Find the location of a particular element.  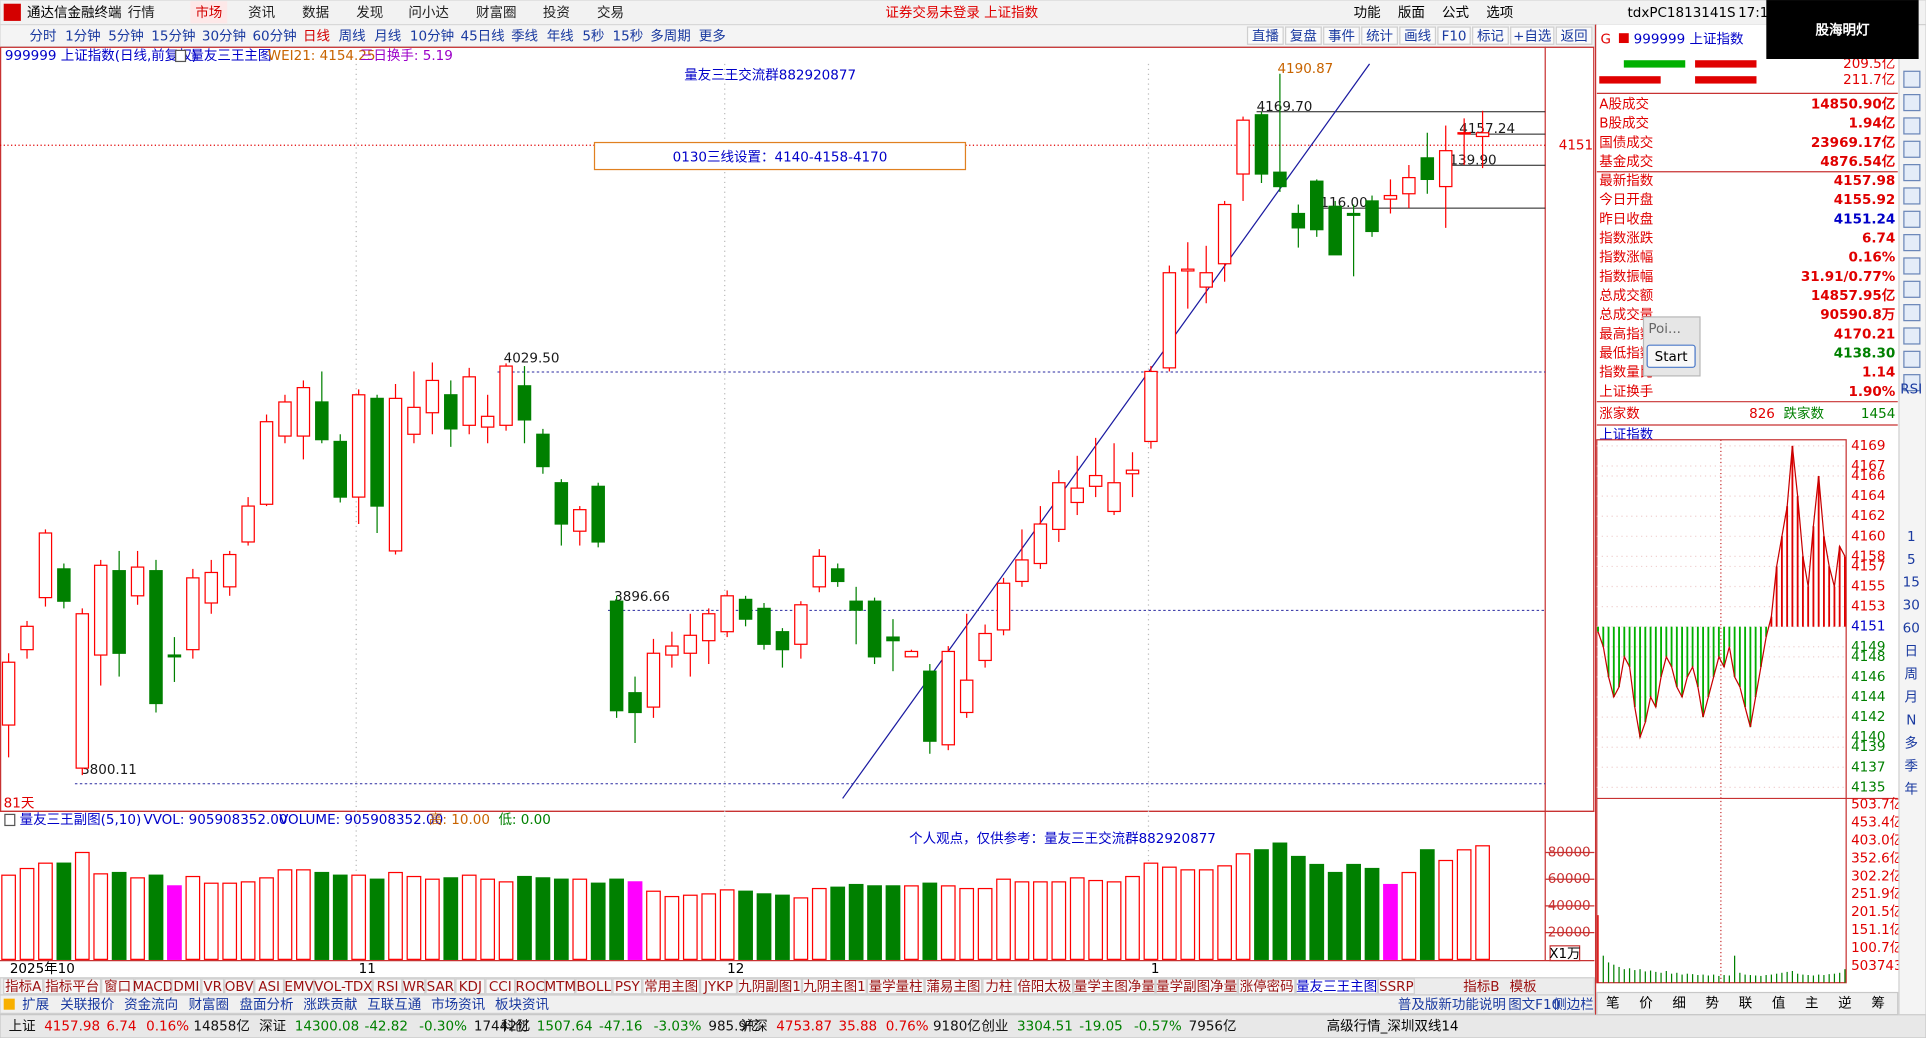

period-button: 45日线 is located at coordinates (482, 36).